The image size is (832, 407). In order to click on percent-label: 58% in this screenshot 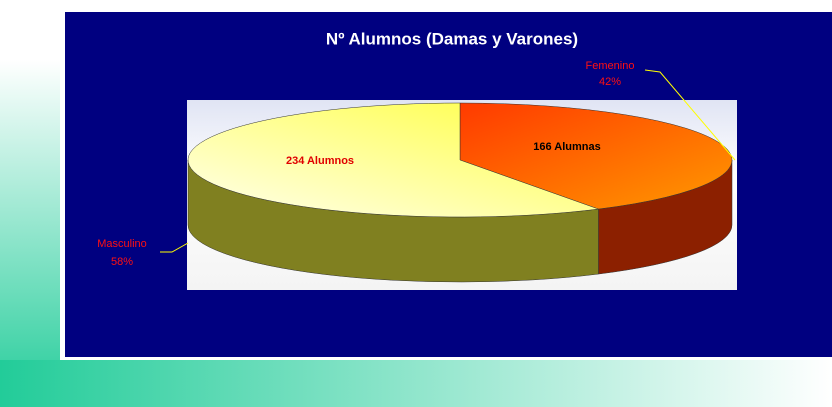, I will do `click(122, 262)`.